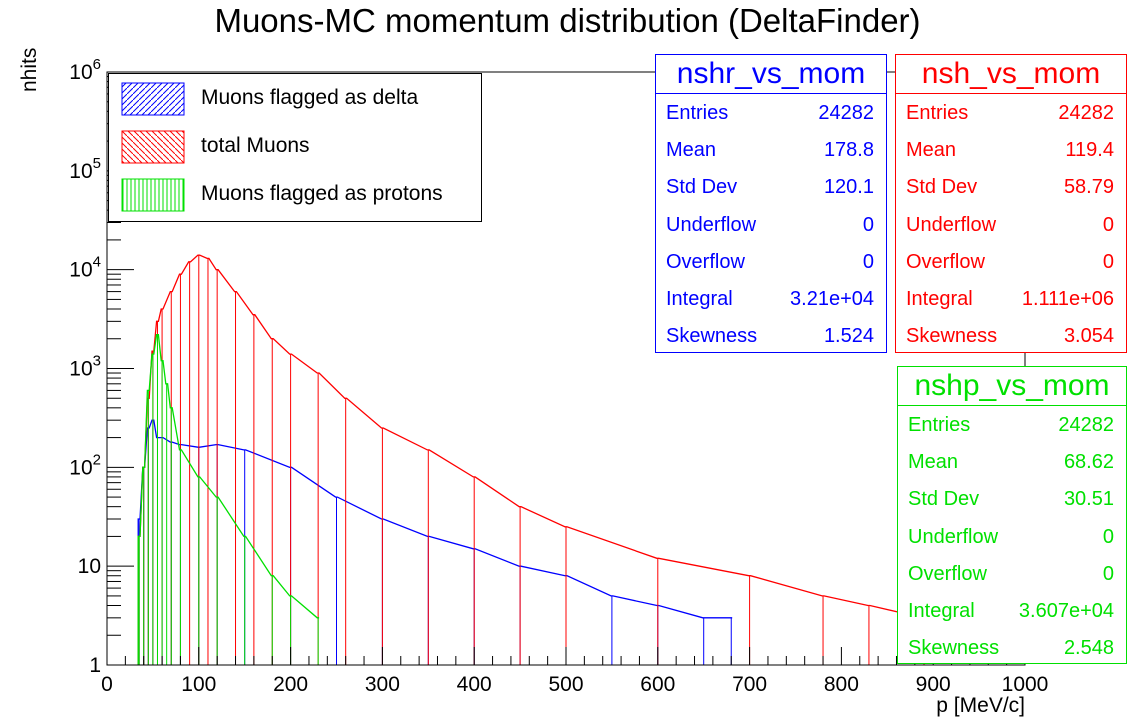  What do you see at coordinates (153, 99) in the screenshot?
I see `legend-swatch-delta` at bounding box center [153, 99].